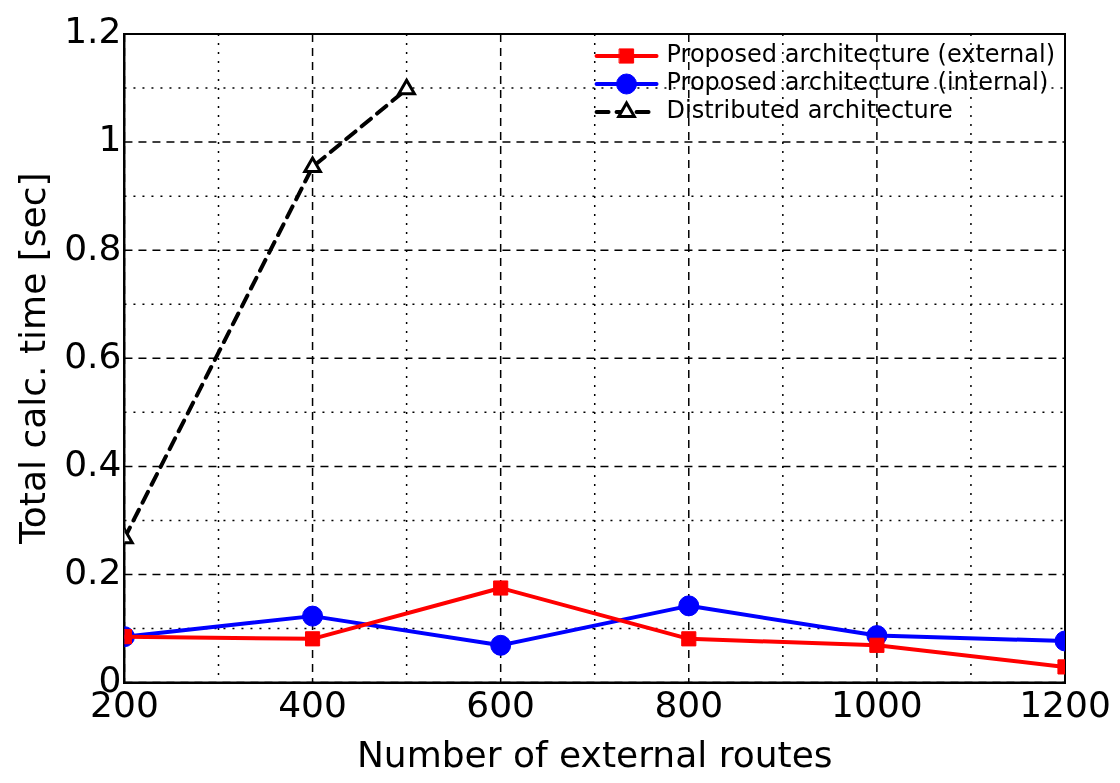 This screenshot has width=1120, height=783. I want to click on x-tick-label: 800, so click(689, 704).